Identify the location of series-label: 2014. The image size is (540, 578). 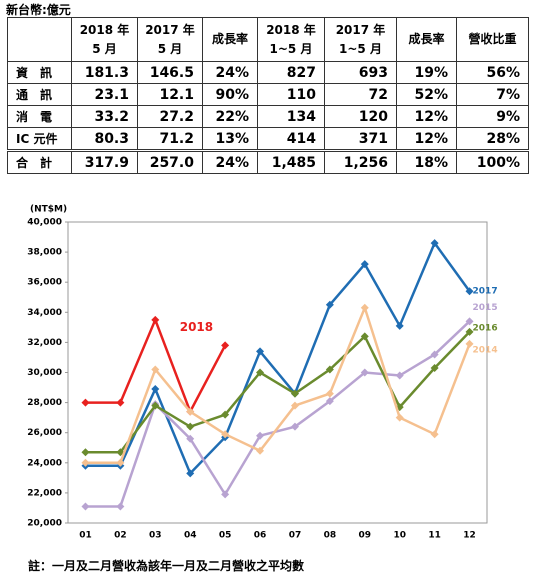
(485, 350).